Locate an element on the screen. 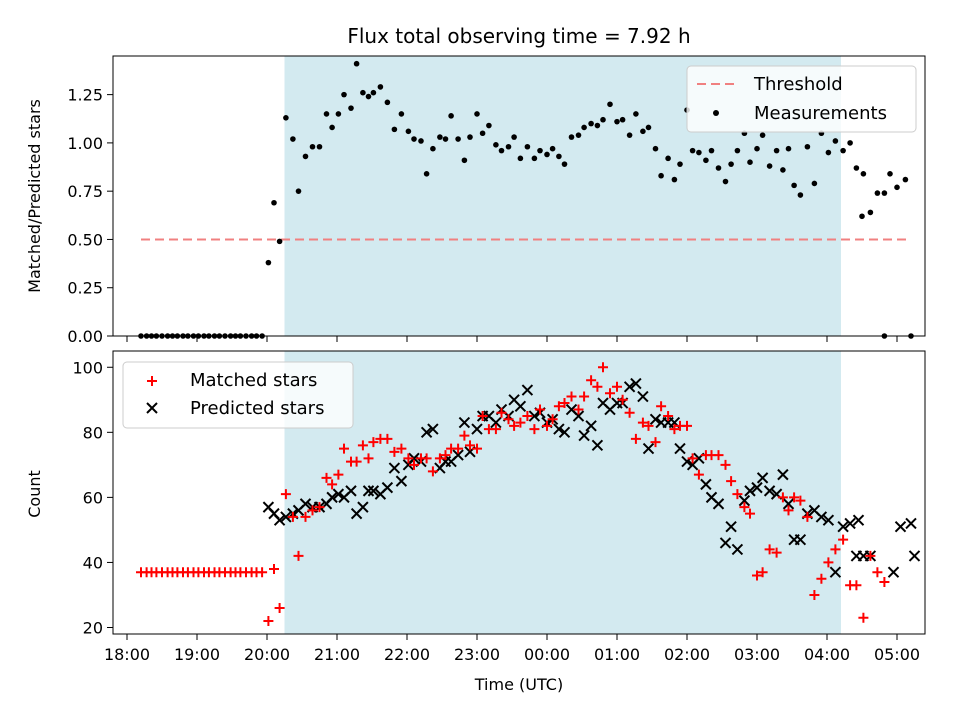 The height and width of the screenshot is (720, 960). top-y-tick-label: 0.50 is located at coordinates (85, 239).